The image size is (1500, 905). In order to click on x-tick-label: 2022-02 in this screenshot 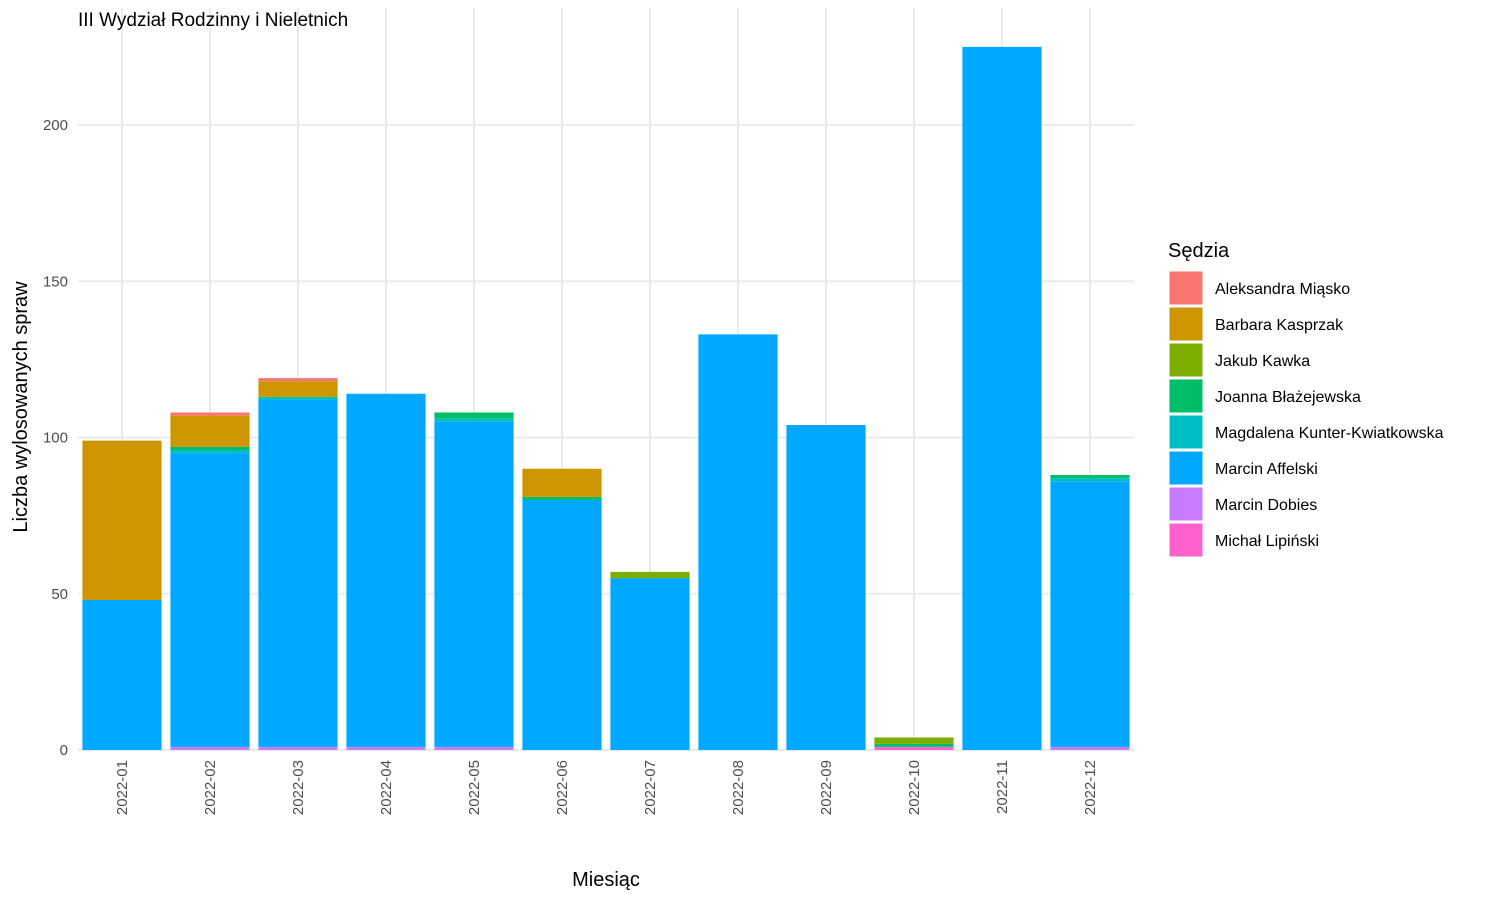, I will do `click(210, 787)`.